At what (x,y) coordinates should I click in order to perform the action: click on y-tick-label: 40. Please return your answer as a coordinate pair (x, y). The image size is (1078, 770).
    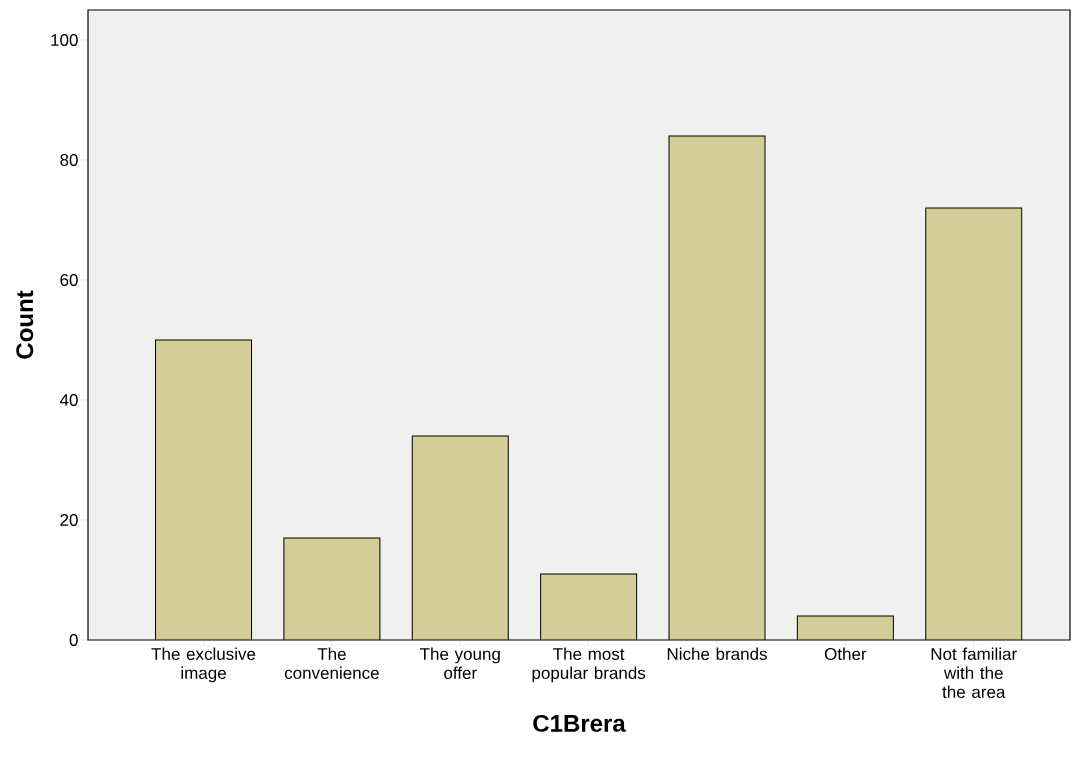
    Looking at the image, I should click on (68, 400).